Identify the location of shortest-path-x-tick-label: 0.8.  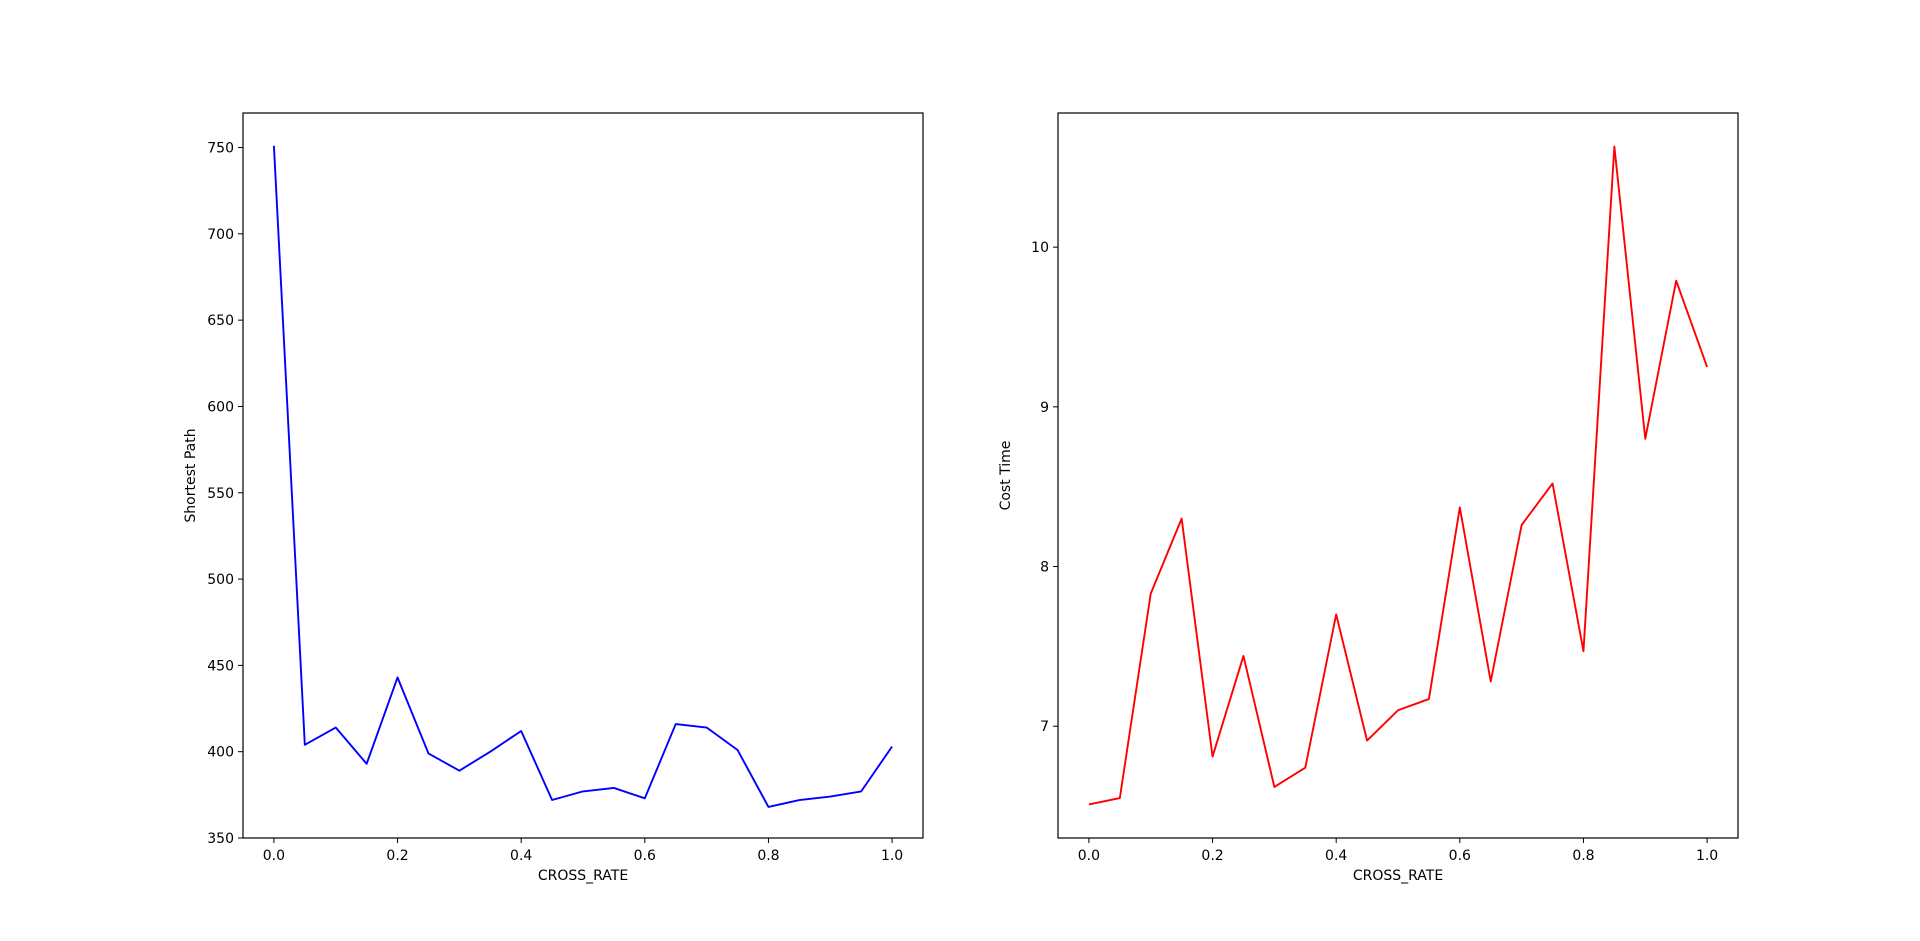
(768, 856).